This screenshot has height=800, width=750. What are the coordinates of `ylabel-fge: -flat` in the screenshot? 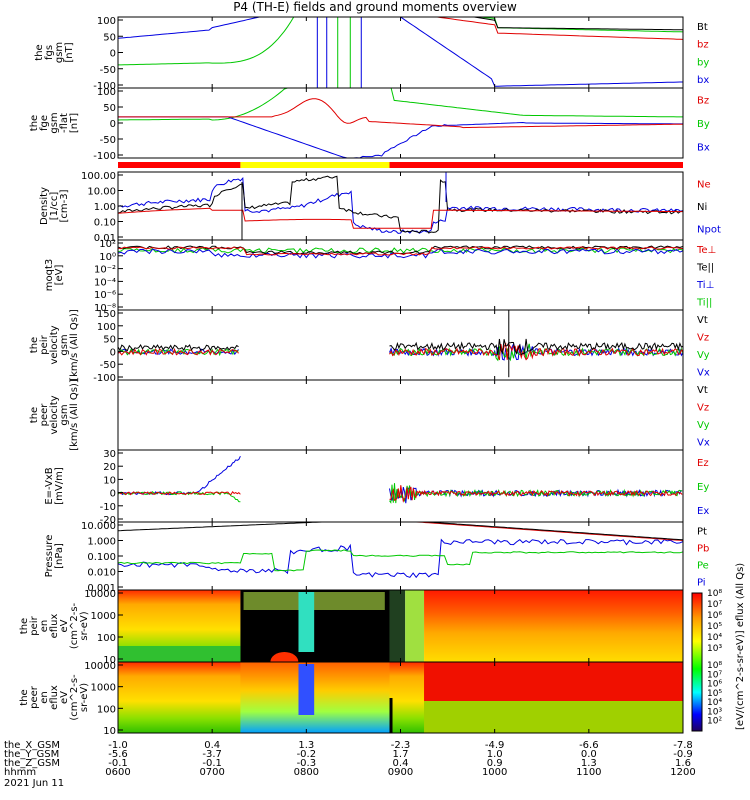 It's located at (64, 123).